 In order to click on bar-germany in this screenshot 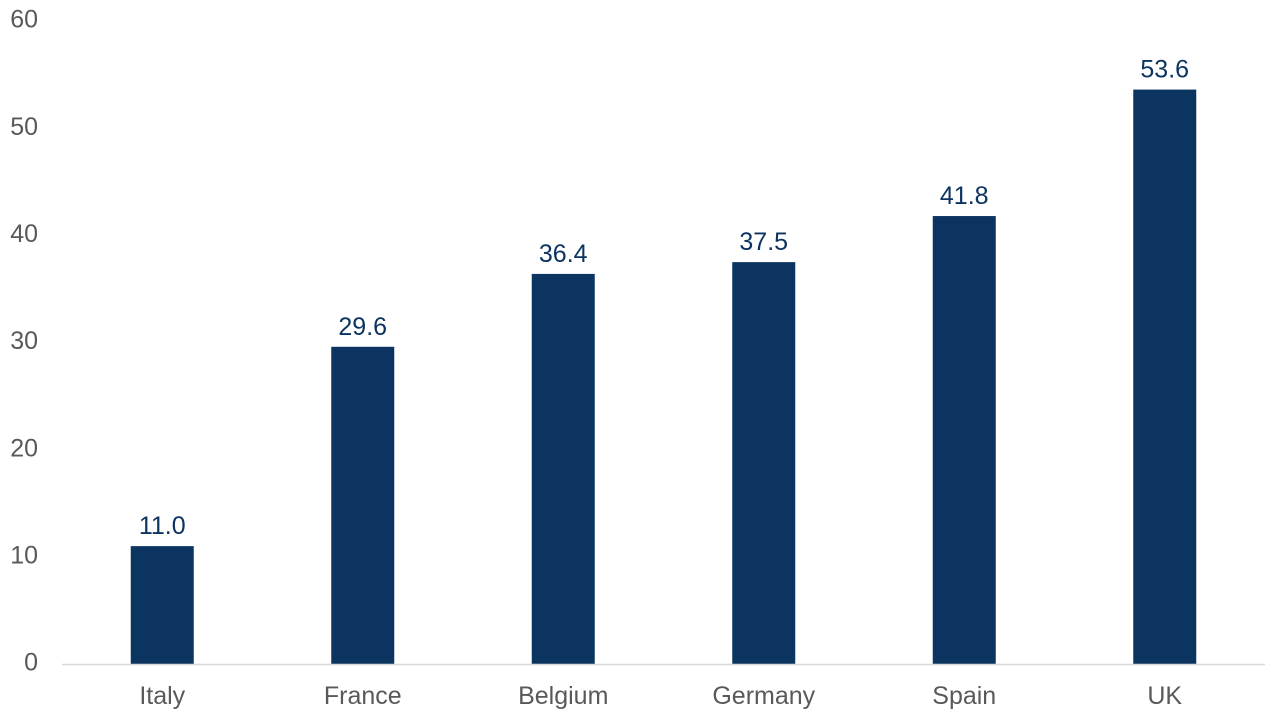, I will do `click(764, 463)`.